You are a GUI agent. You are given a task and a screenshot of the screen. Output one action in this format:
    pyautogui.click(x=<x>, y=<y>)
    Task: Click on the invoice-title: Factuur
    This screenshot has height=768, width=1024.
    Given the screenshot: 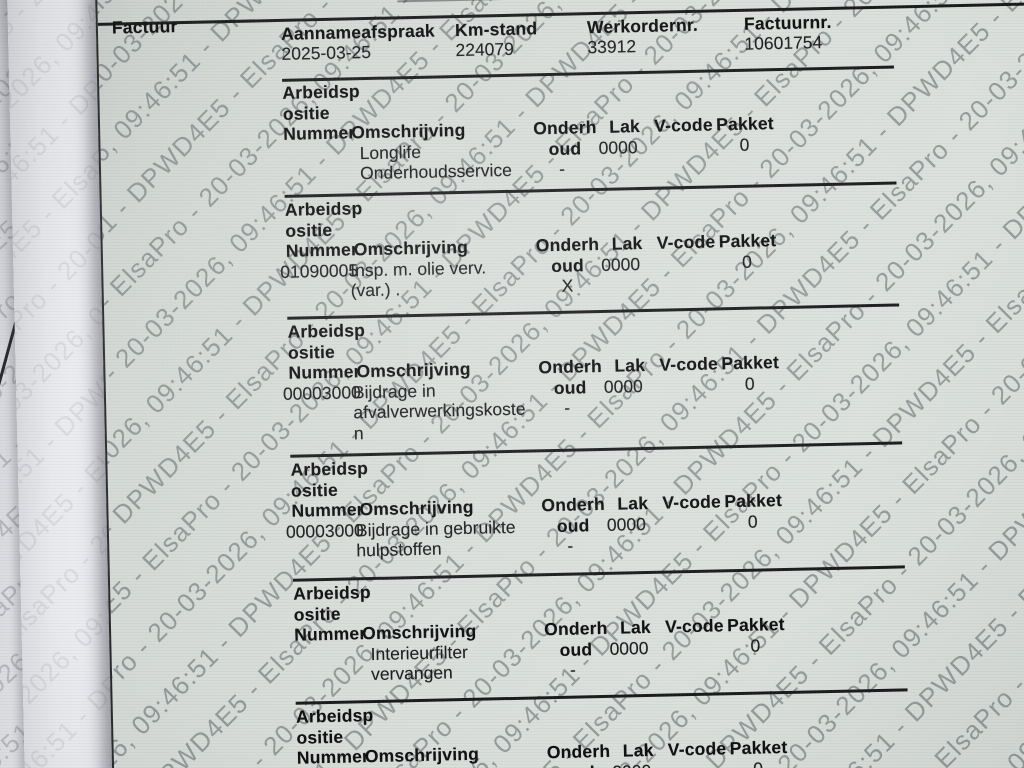 What is the action you would take?
    pyautogui.click(x=144, y=27)
    